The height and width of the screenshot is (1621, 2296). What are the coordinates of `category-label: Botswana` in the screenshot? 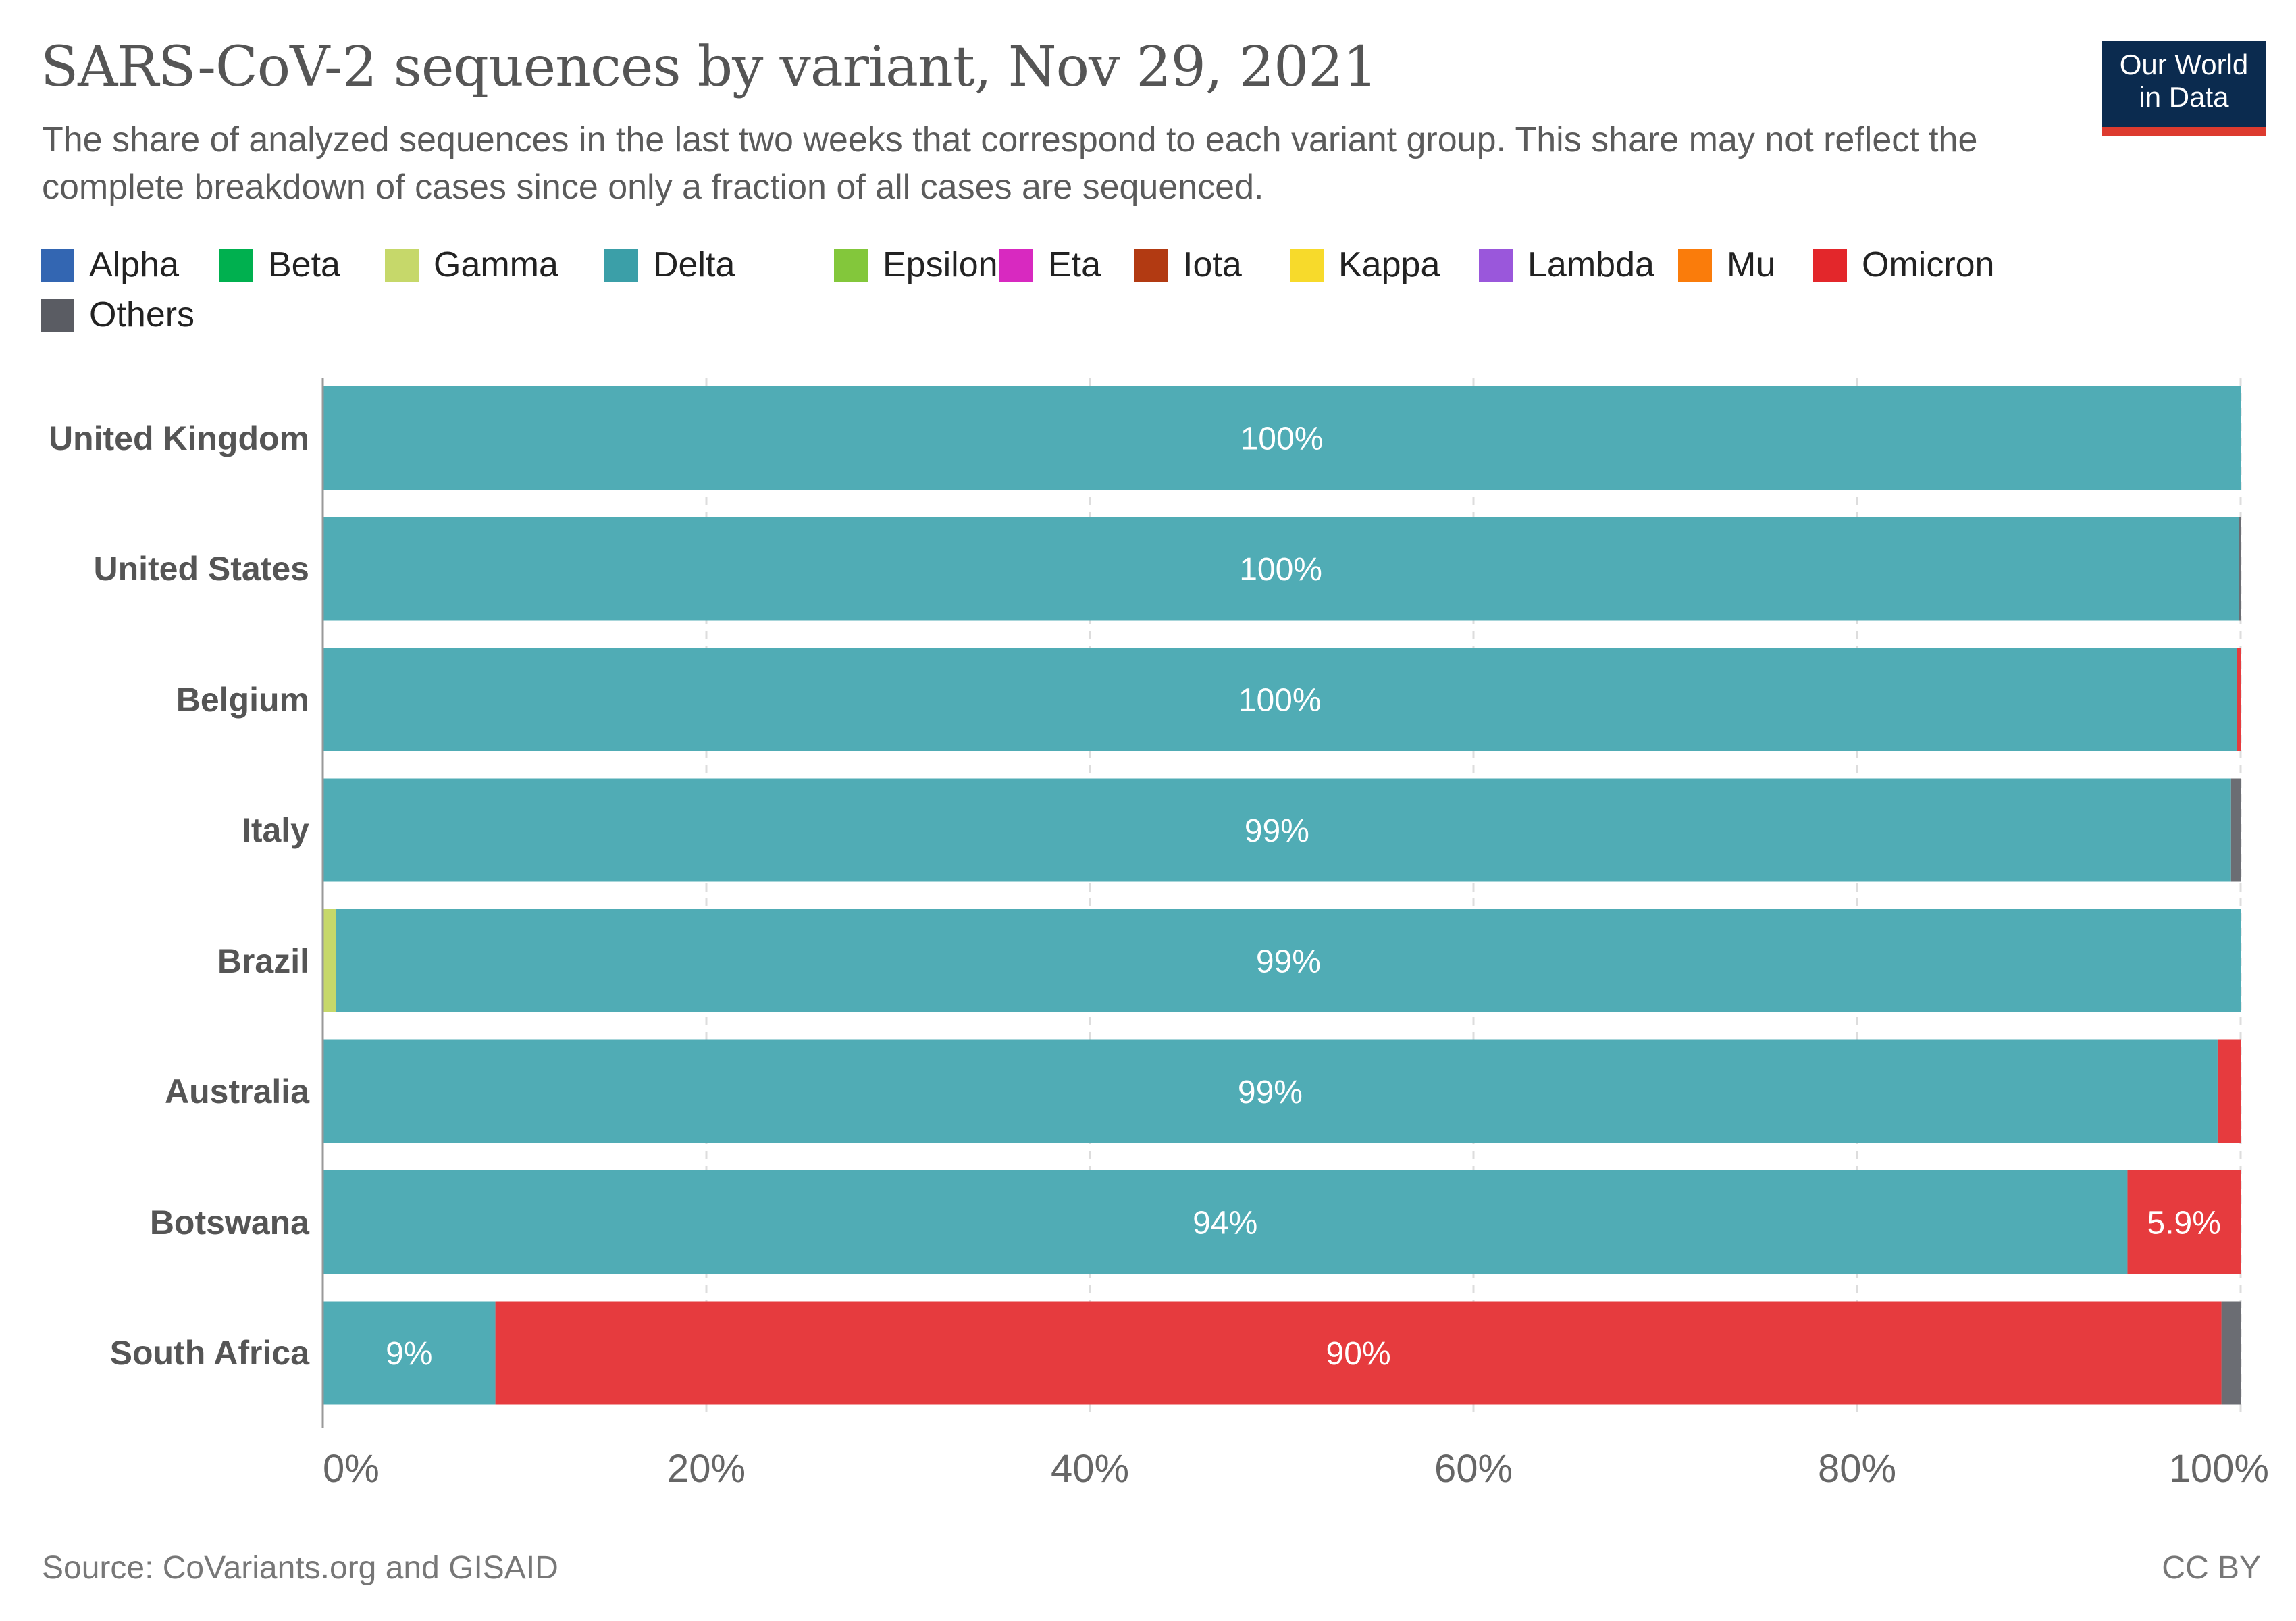 It's located at (229, 1222).